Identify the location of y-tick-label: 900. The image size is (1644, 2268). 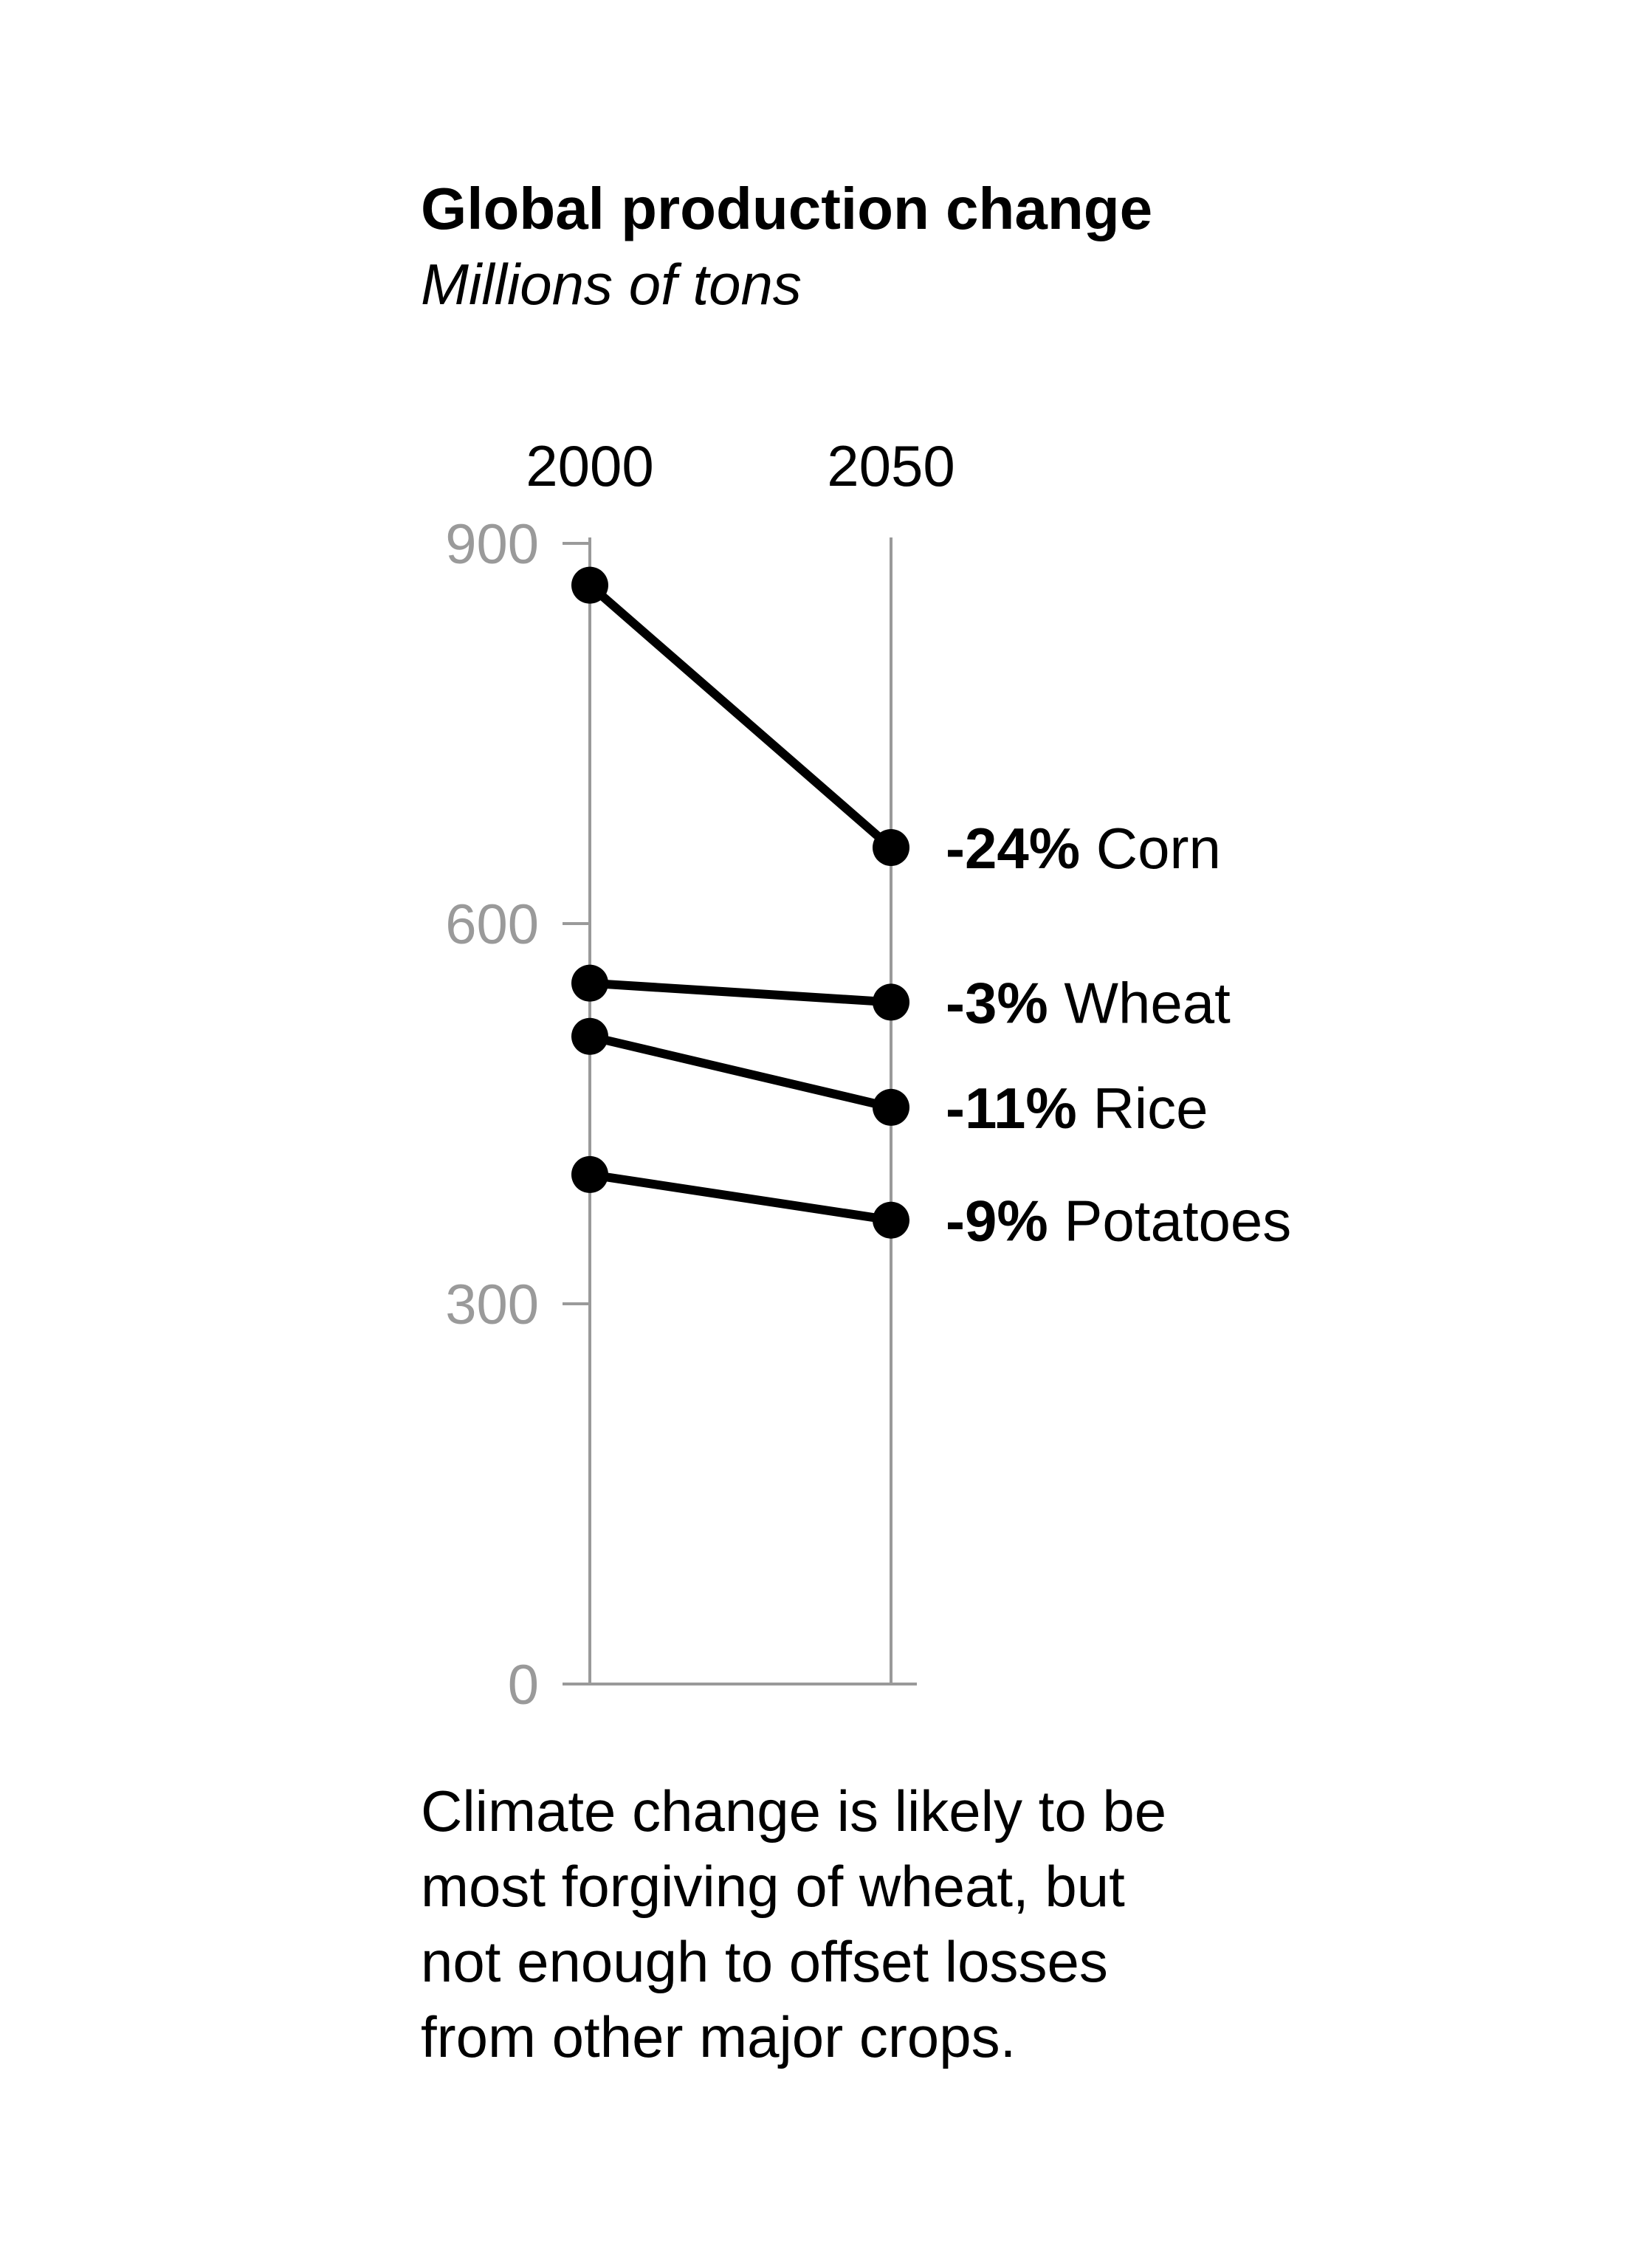
(492, 544).